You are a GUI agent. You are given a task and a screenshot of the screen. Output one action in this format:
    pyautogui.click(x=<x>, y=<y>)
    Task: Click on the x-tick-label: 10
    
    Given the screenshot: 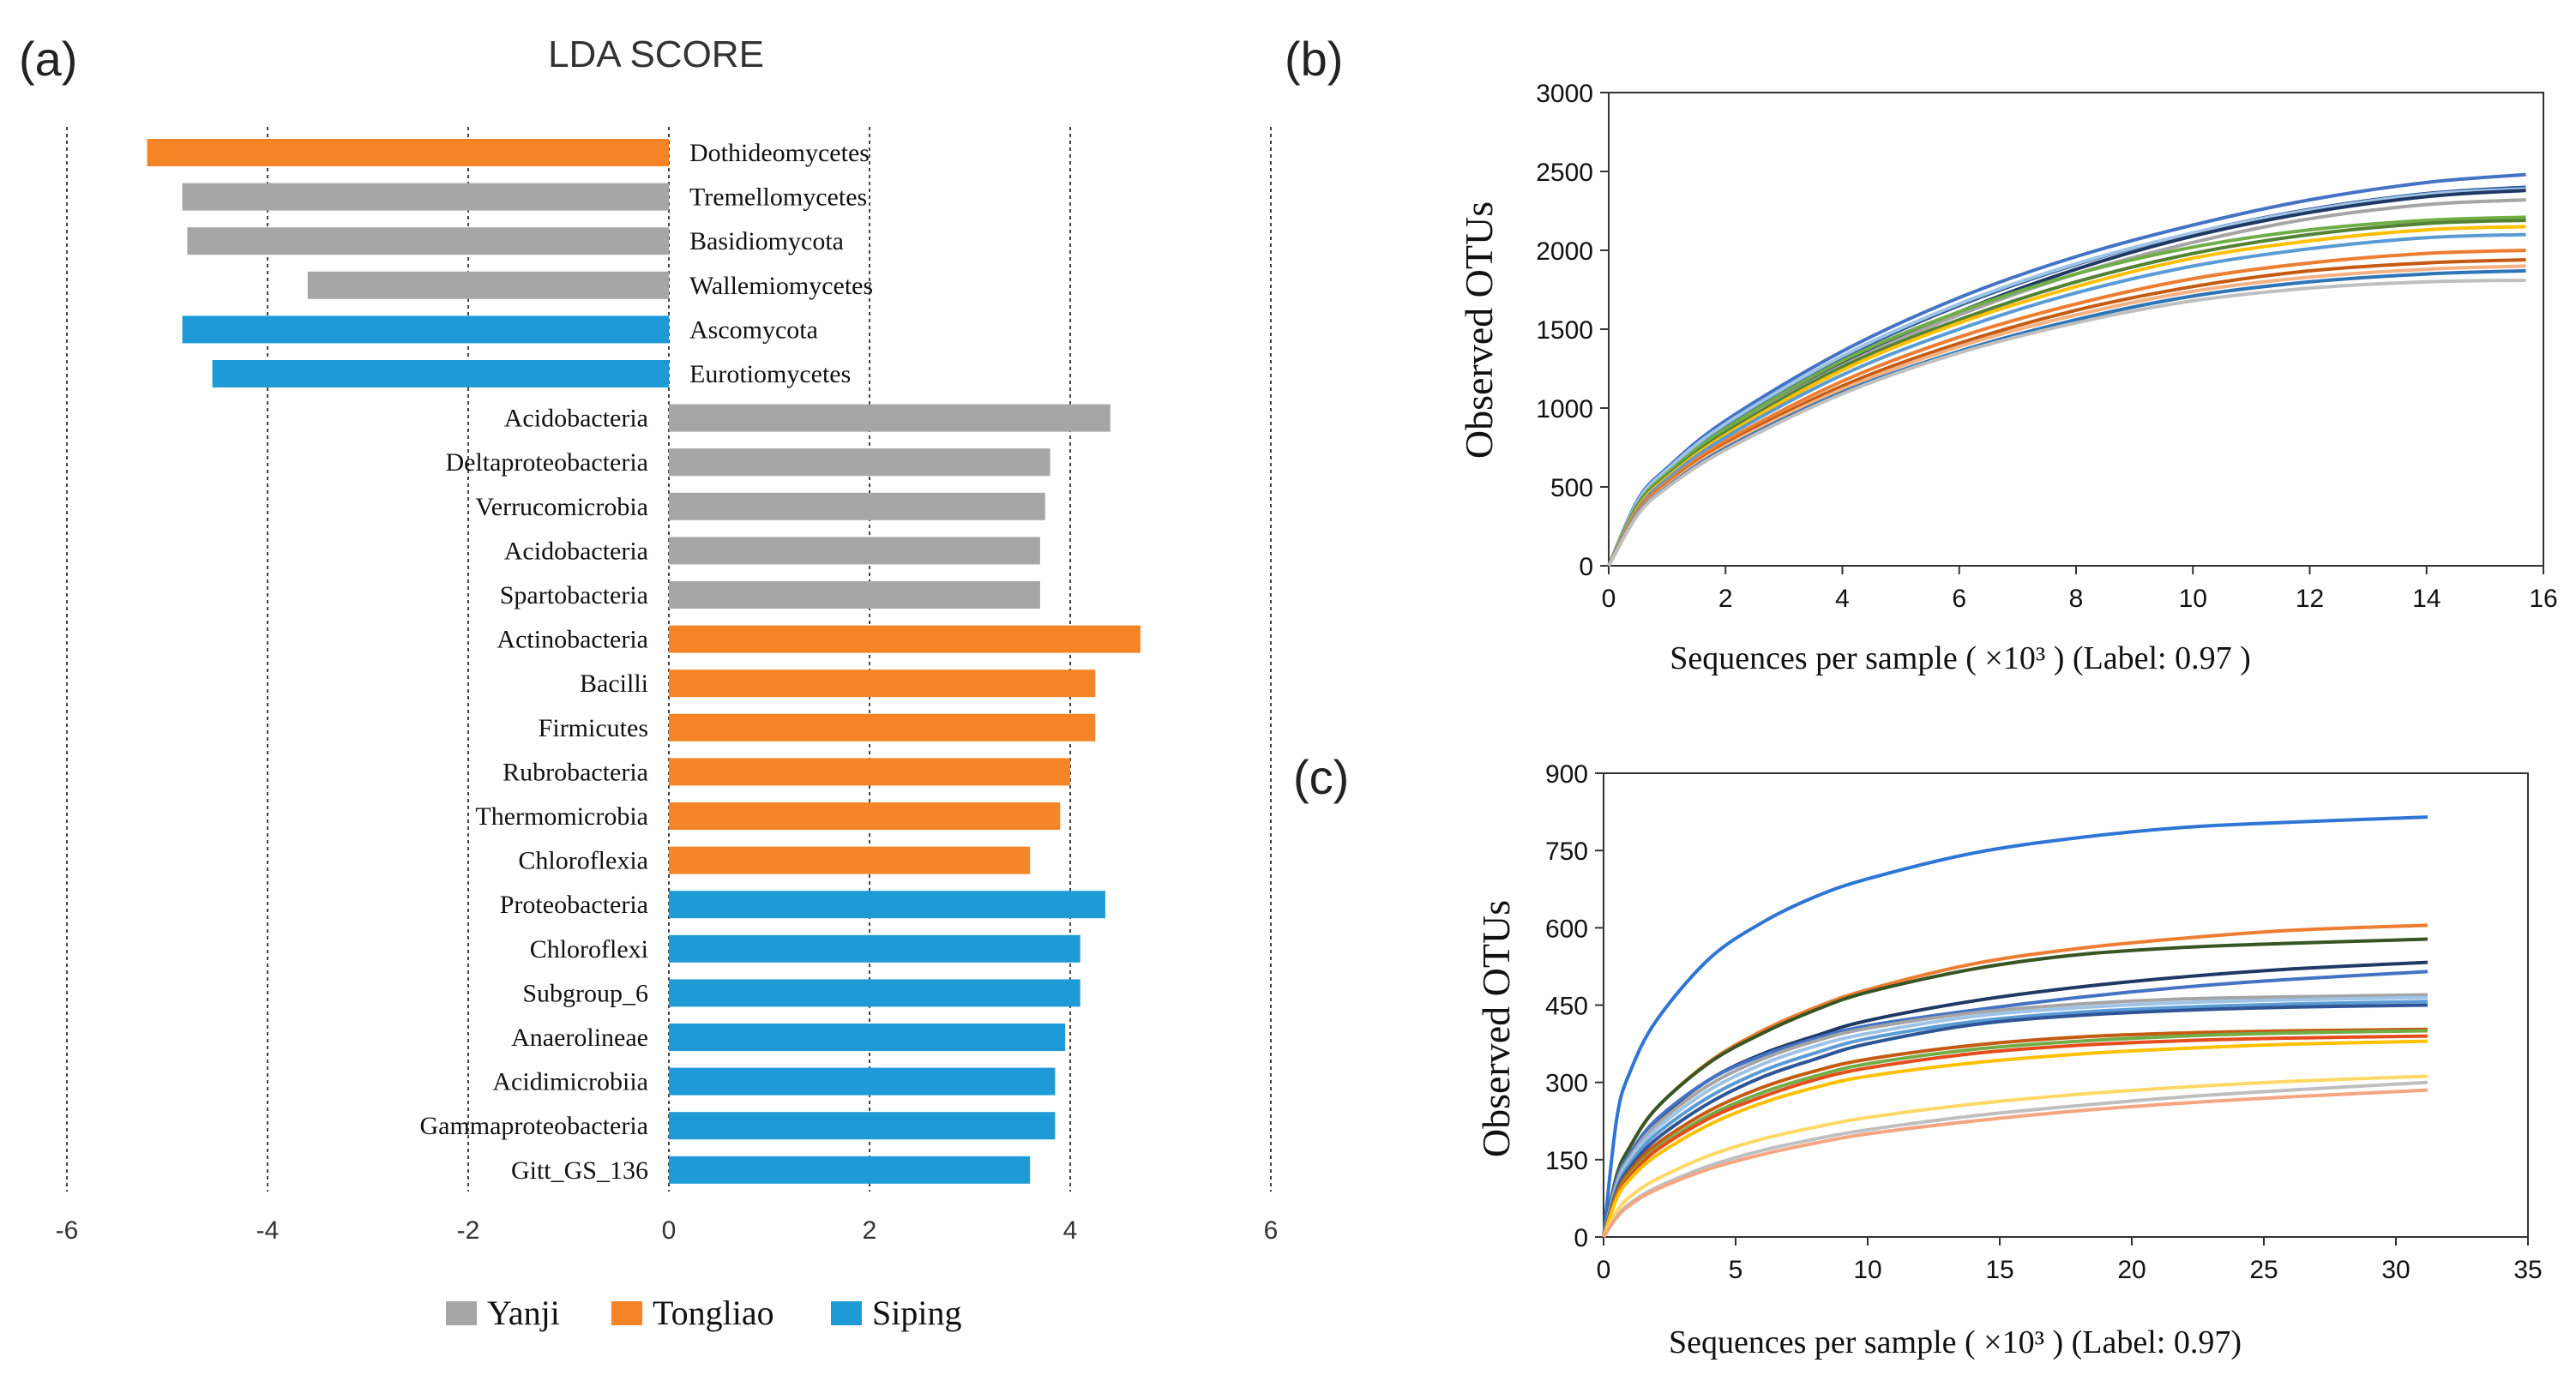 What is the action you would take?
    pyautogui.click(x=1867, y=1270)
    